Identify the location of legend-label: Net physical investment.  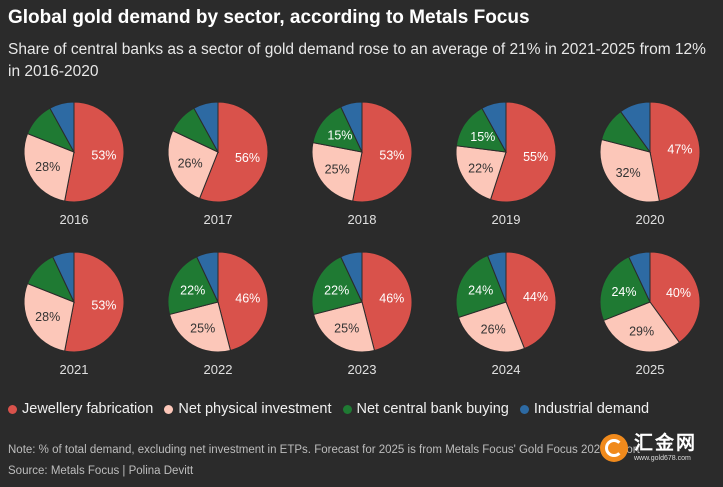
(255, 409).